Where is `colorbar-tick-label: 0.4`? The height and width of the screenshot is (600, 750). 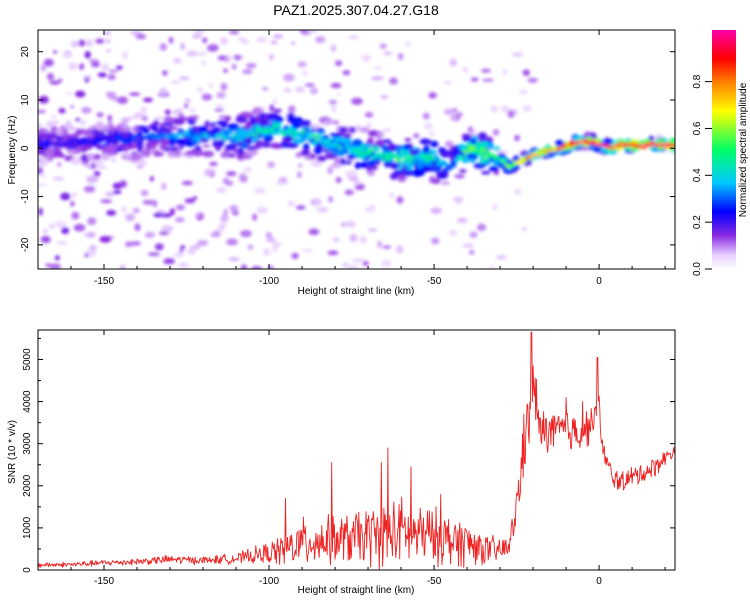 colorbar-tick-label: 0.4 is located at coordinates (697, 175).